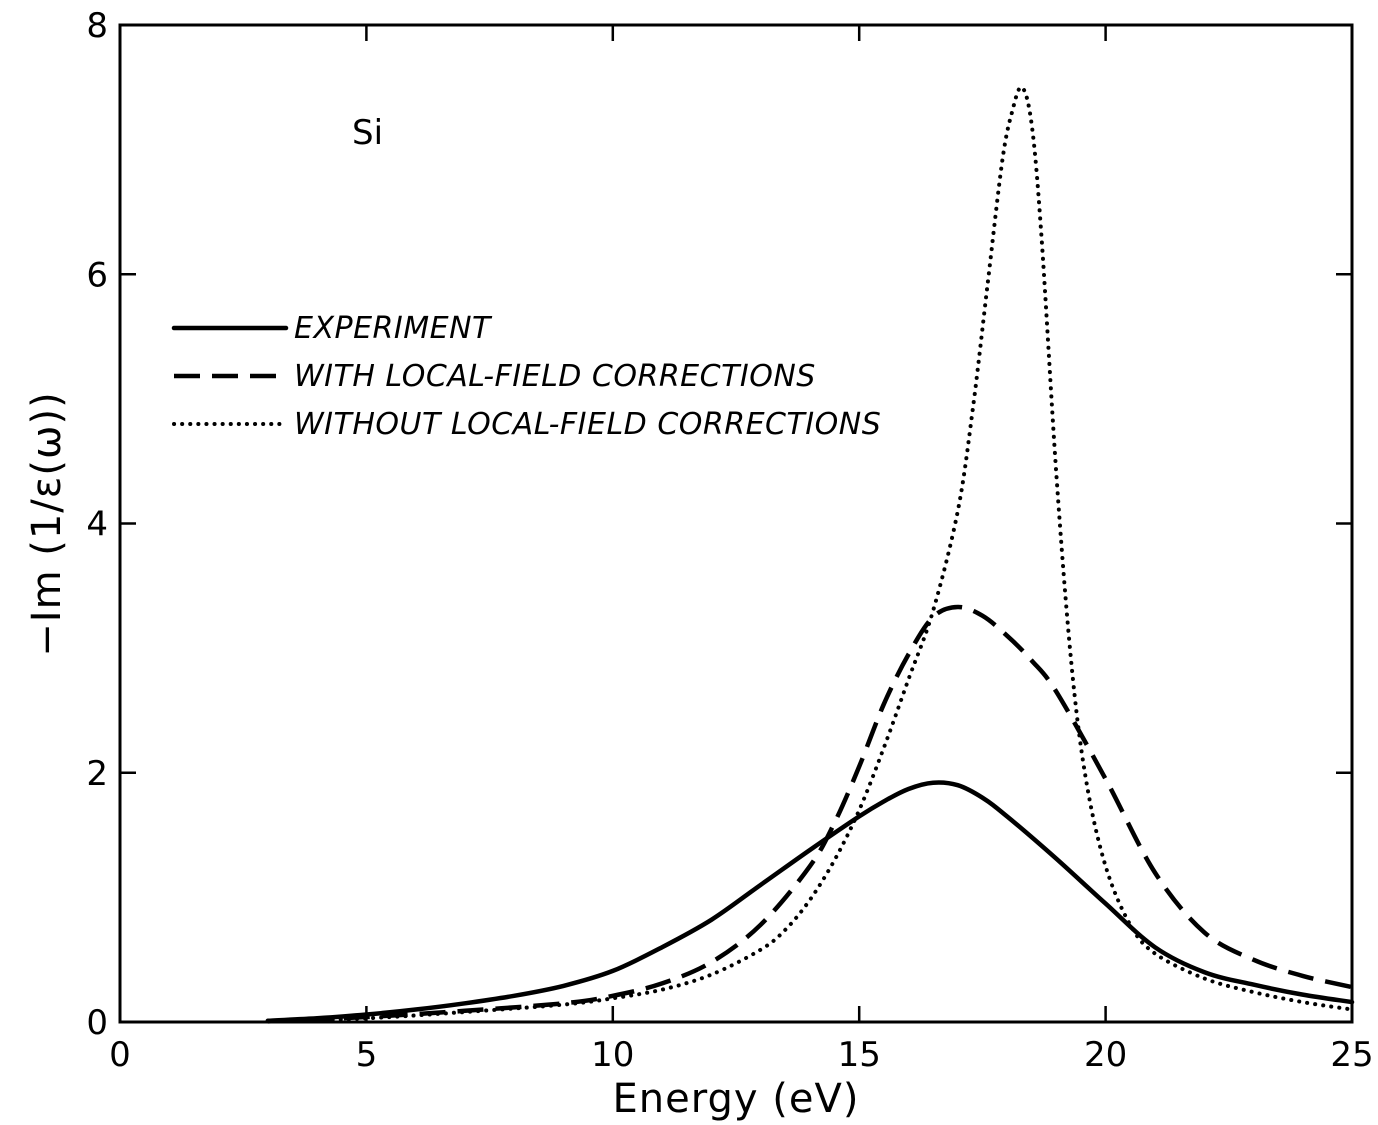  Describe the element at coordinates (97, 275) in the screenshot. I see `y-tick-label: 6` at that location.